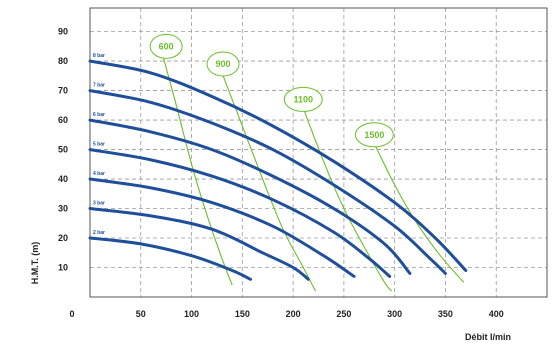 Image resolution: width=555 pixels, height=346 pixels. What do you see at coordinates (394, 314) in the screenshot?
I see `x-tick-label: 300` at bounding box center [394, 314].